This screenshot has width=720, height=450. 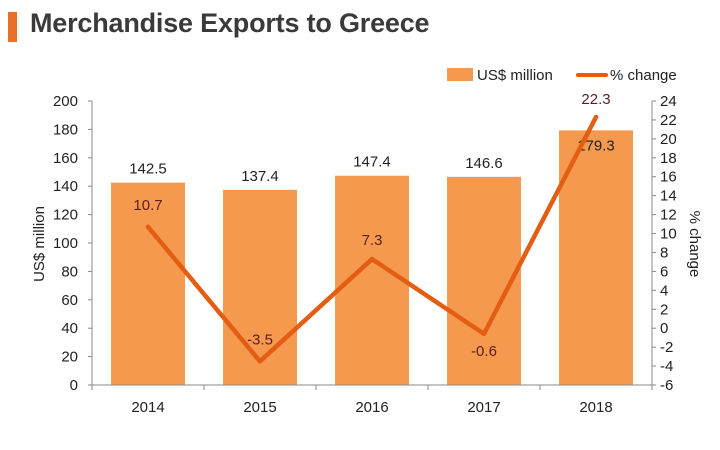 What do you see at coordinates (664, 290) in the screenshot?
I see `y-right-tick-label: 4` at bounding box center [664, 290].